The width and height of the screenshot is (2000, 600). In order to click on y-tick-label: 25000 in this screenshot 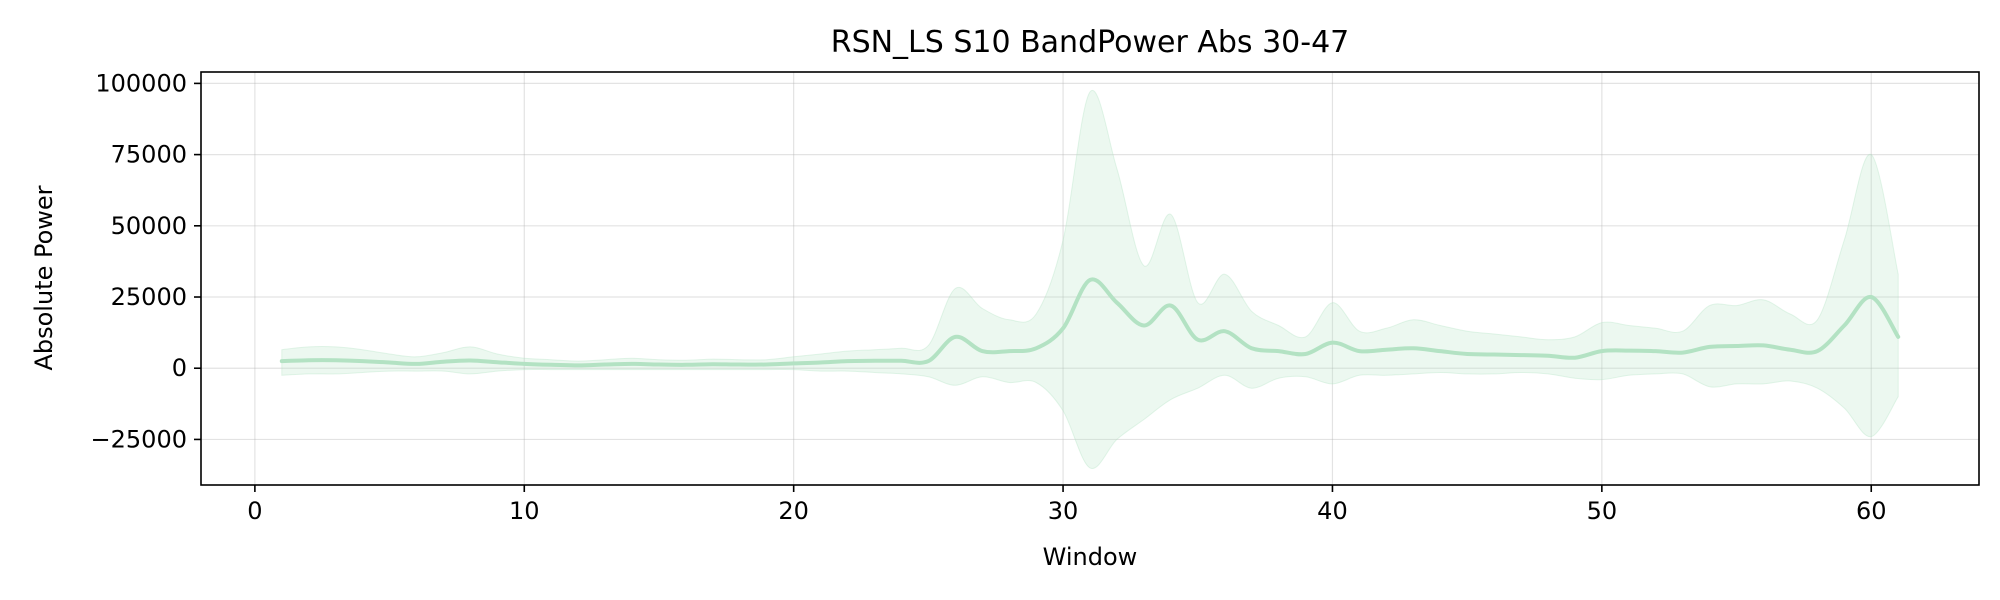, I will do `click(149, 297)`.